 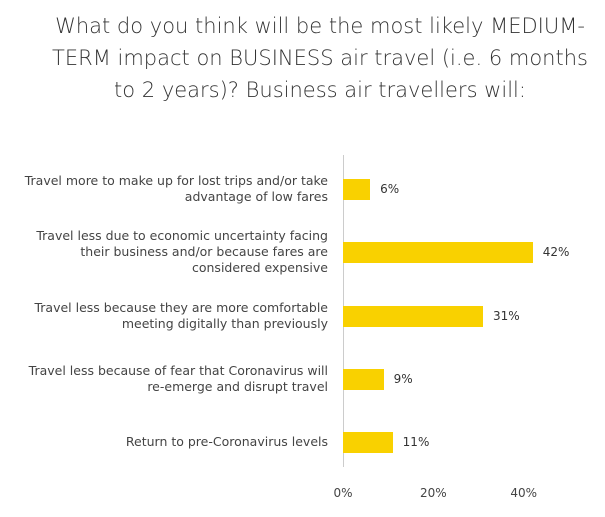 What do you see at coordinates (433, 493) in the screenshot?
I see `x-tick-label: 20%` at bounding box center [433, 493].